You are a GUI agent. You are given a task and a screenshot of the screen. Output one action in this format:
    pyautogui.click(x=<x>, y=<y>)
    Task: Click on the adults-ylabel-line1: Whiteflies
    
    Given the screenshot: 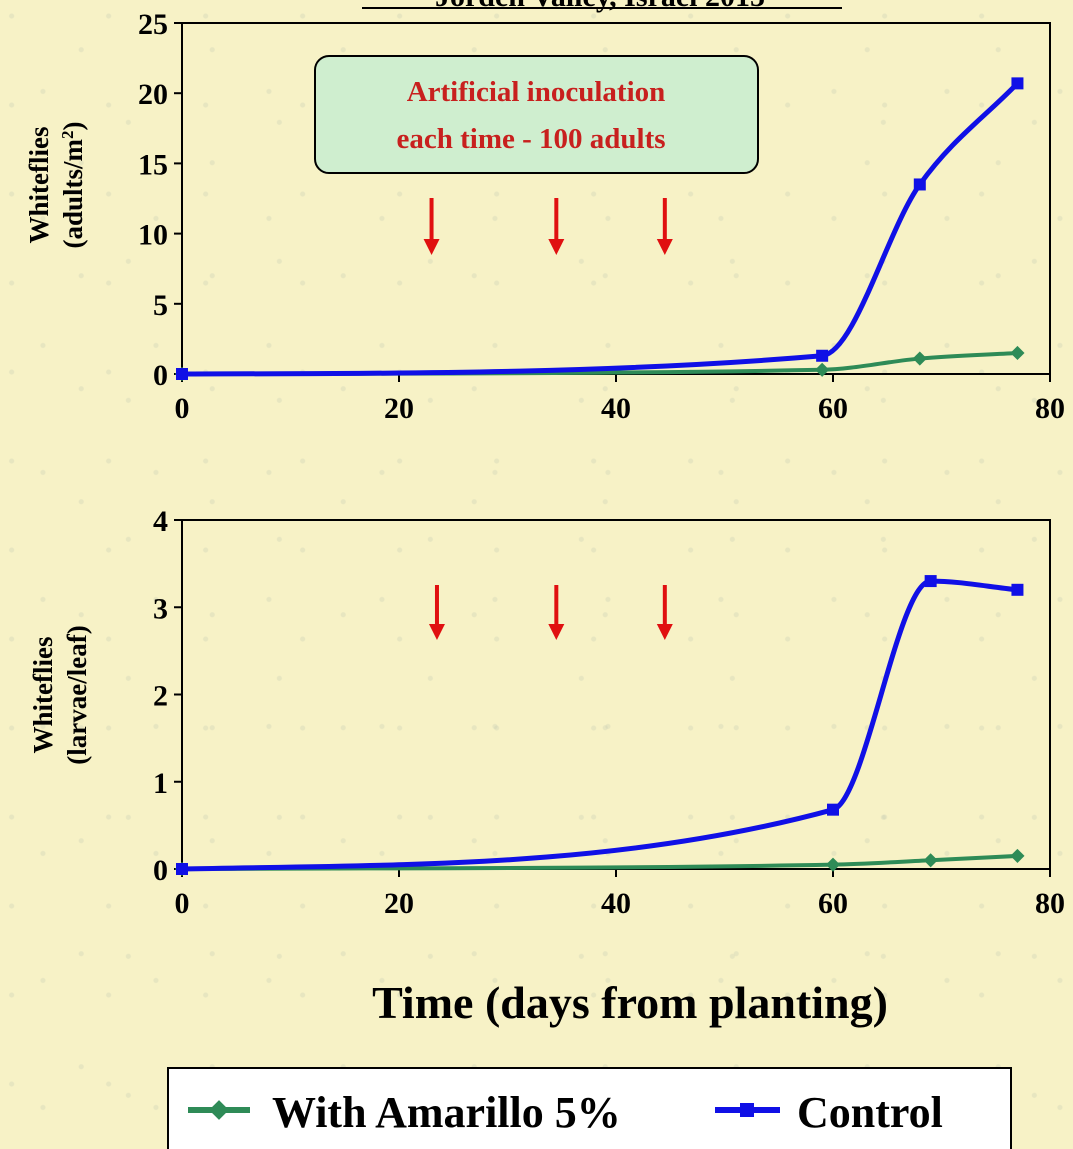 What is the action you would take?
    pyautogui.click(x=39, y=185)
    